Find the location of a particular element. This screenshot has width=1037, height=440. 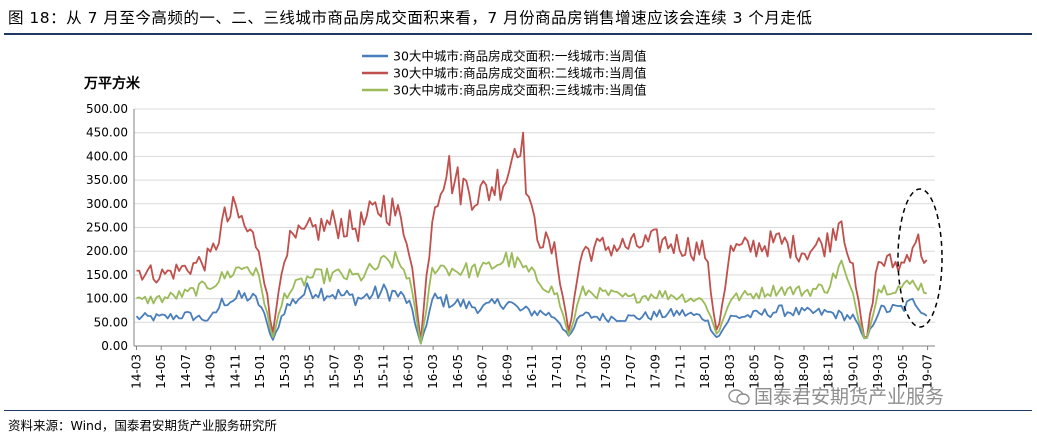

y-tick-label: 350.00 is located at coordinates (107, 180).